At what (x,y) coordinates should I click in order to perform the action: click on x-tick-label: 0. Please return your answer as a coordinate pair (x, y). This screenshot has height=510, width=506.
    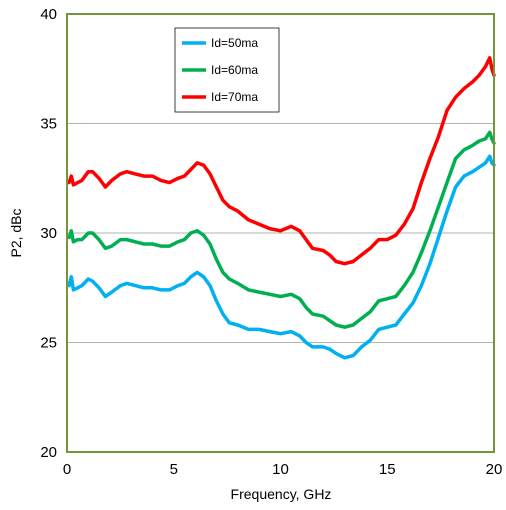
    Looking at the image, I should click on (67, 469).